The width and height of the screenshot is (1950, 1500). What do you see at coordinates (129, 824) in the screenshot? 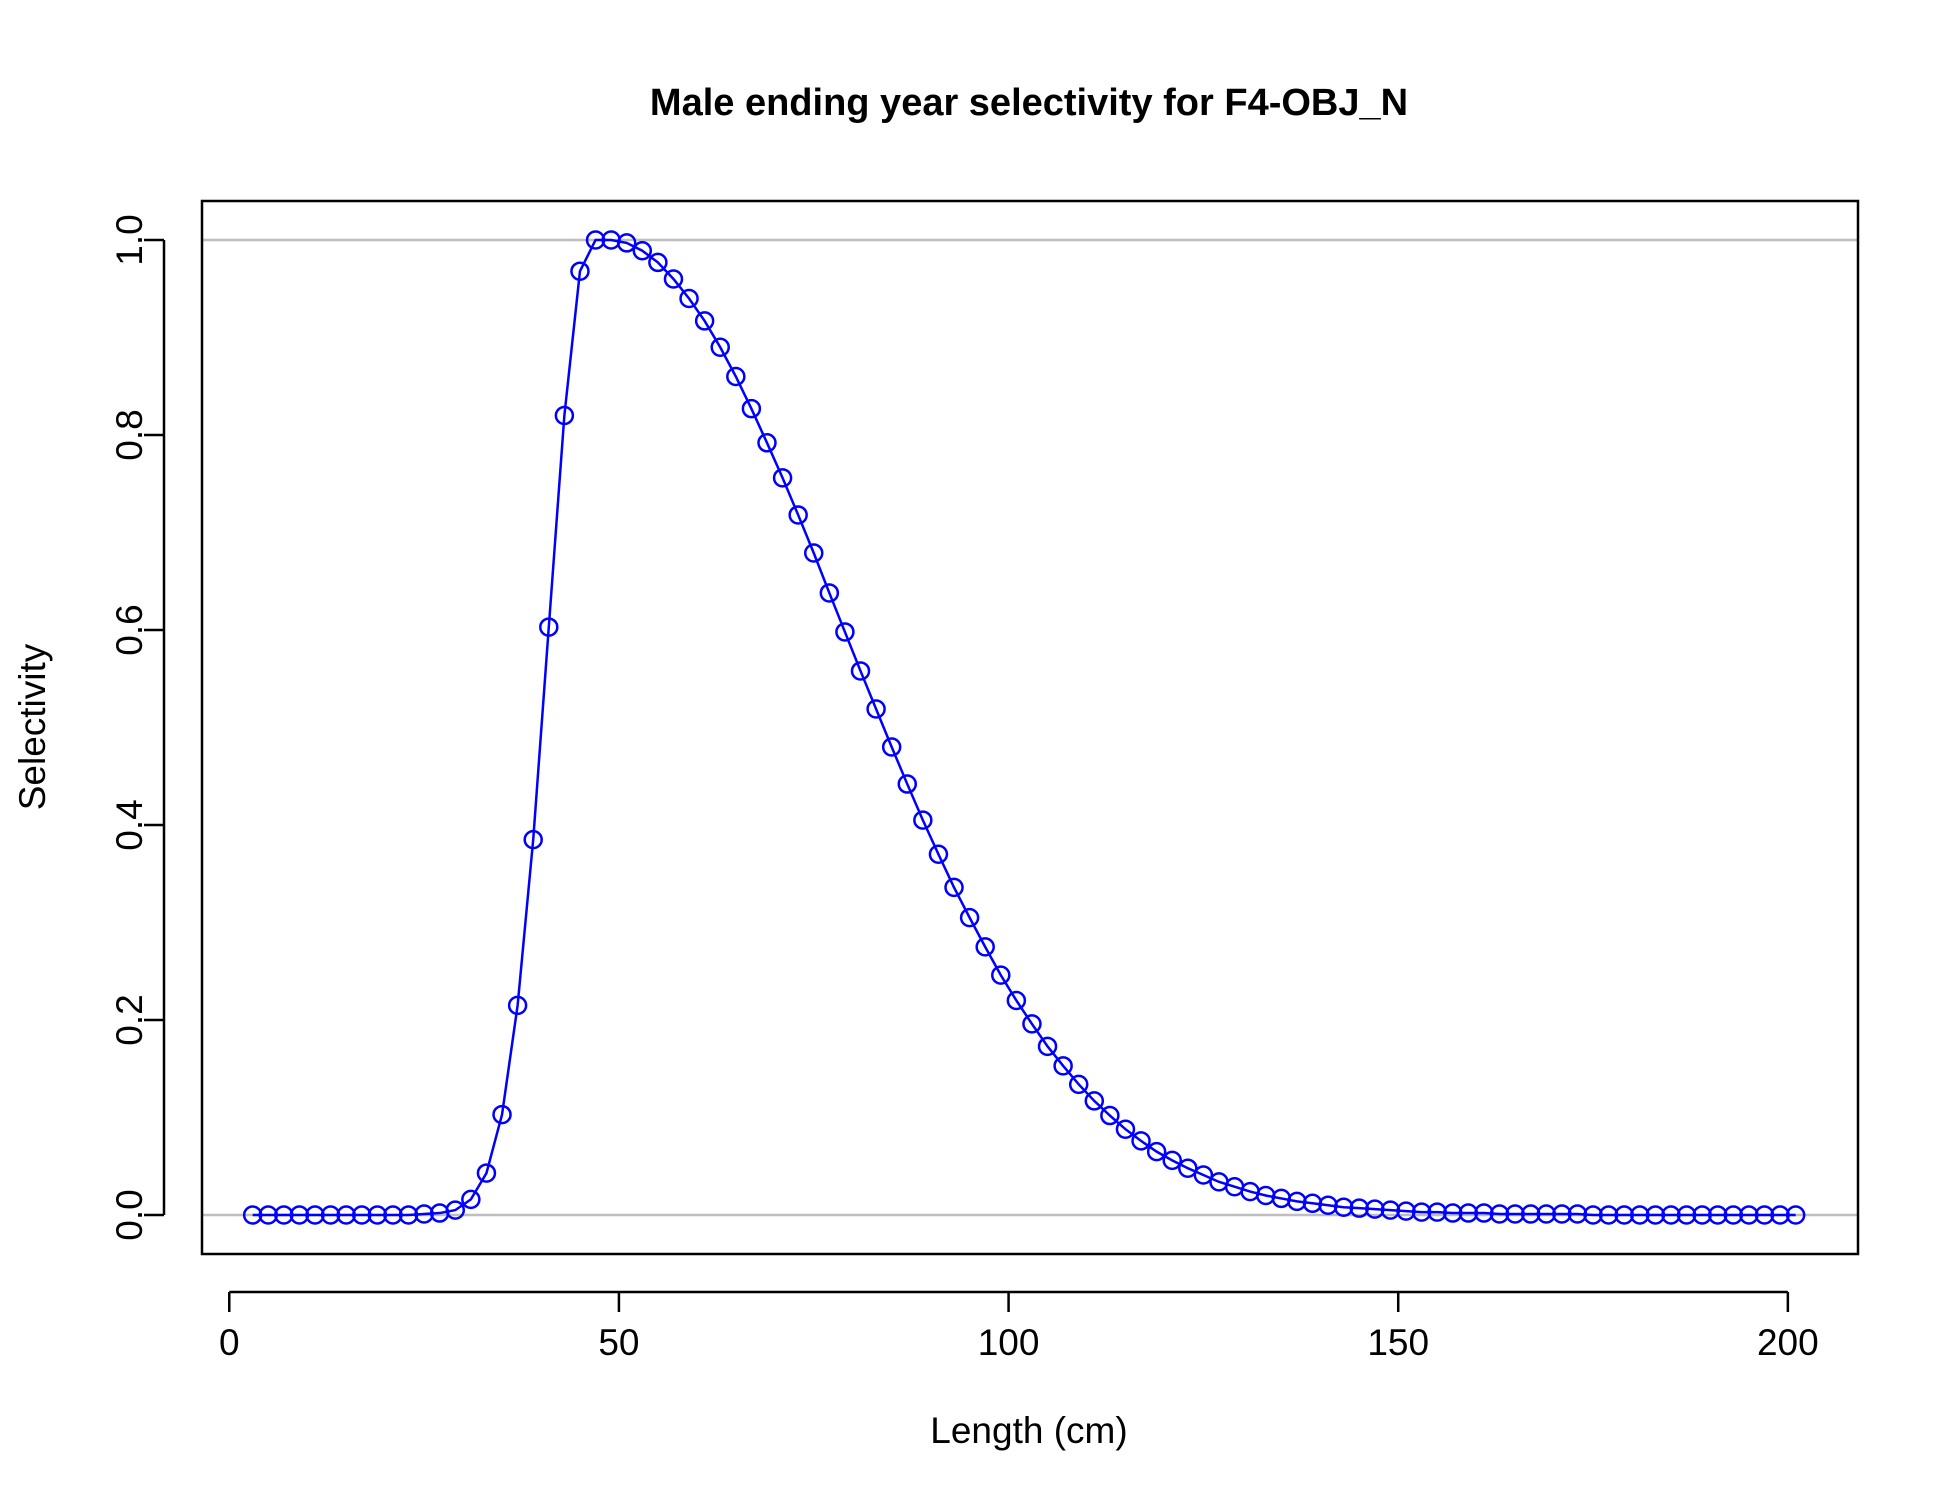
I see `y-tick-label: 0.4` at bounding box center [129, 824].